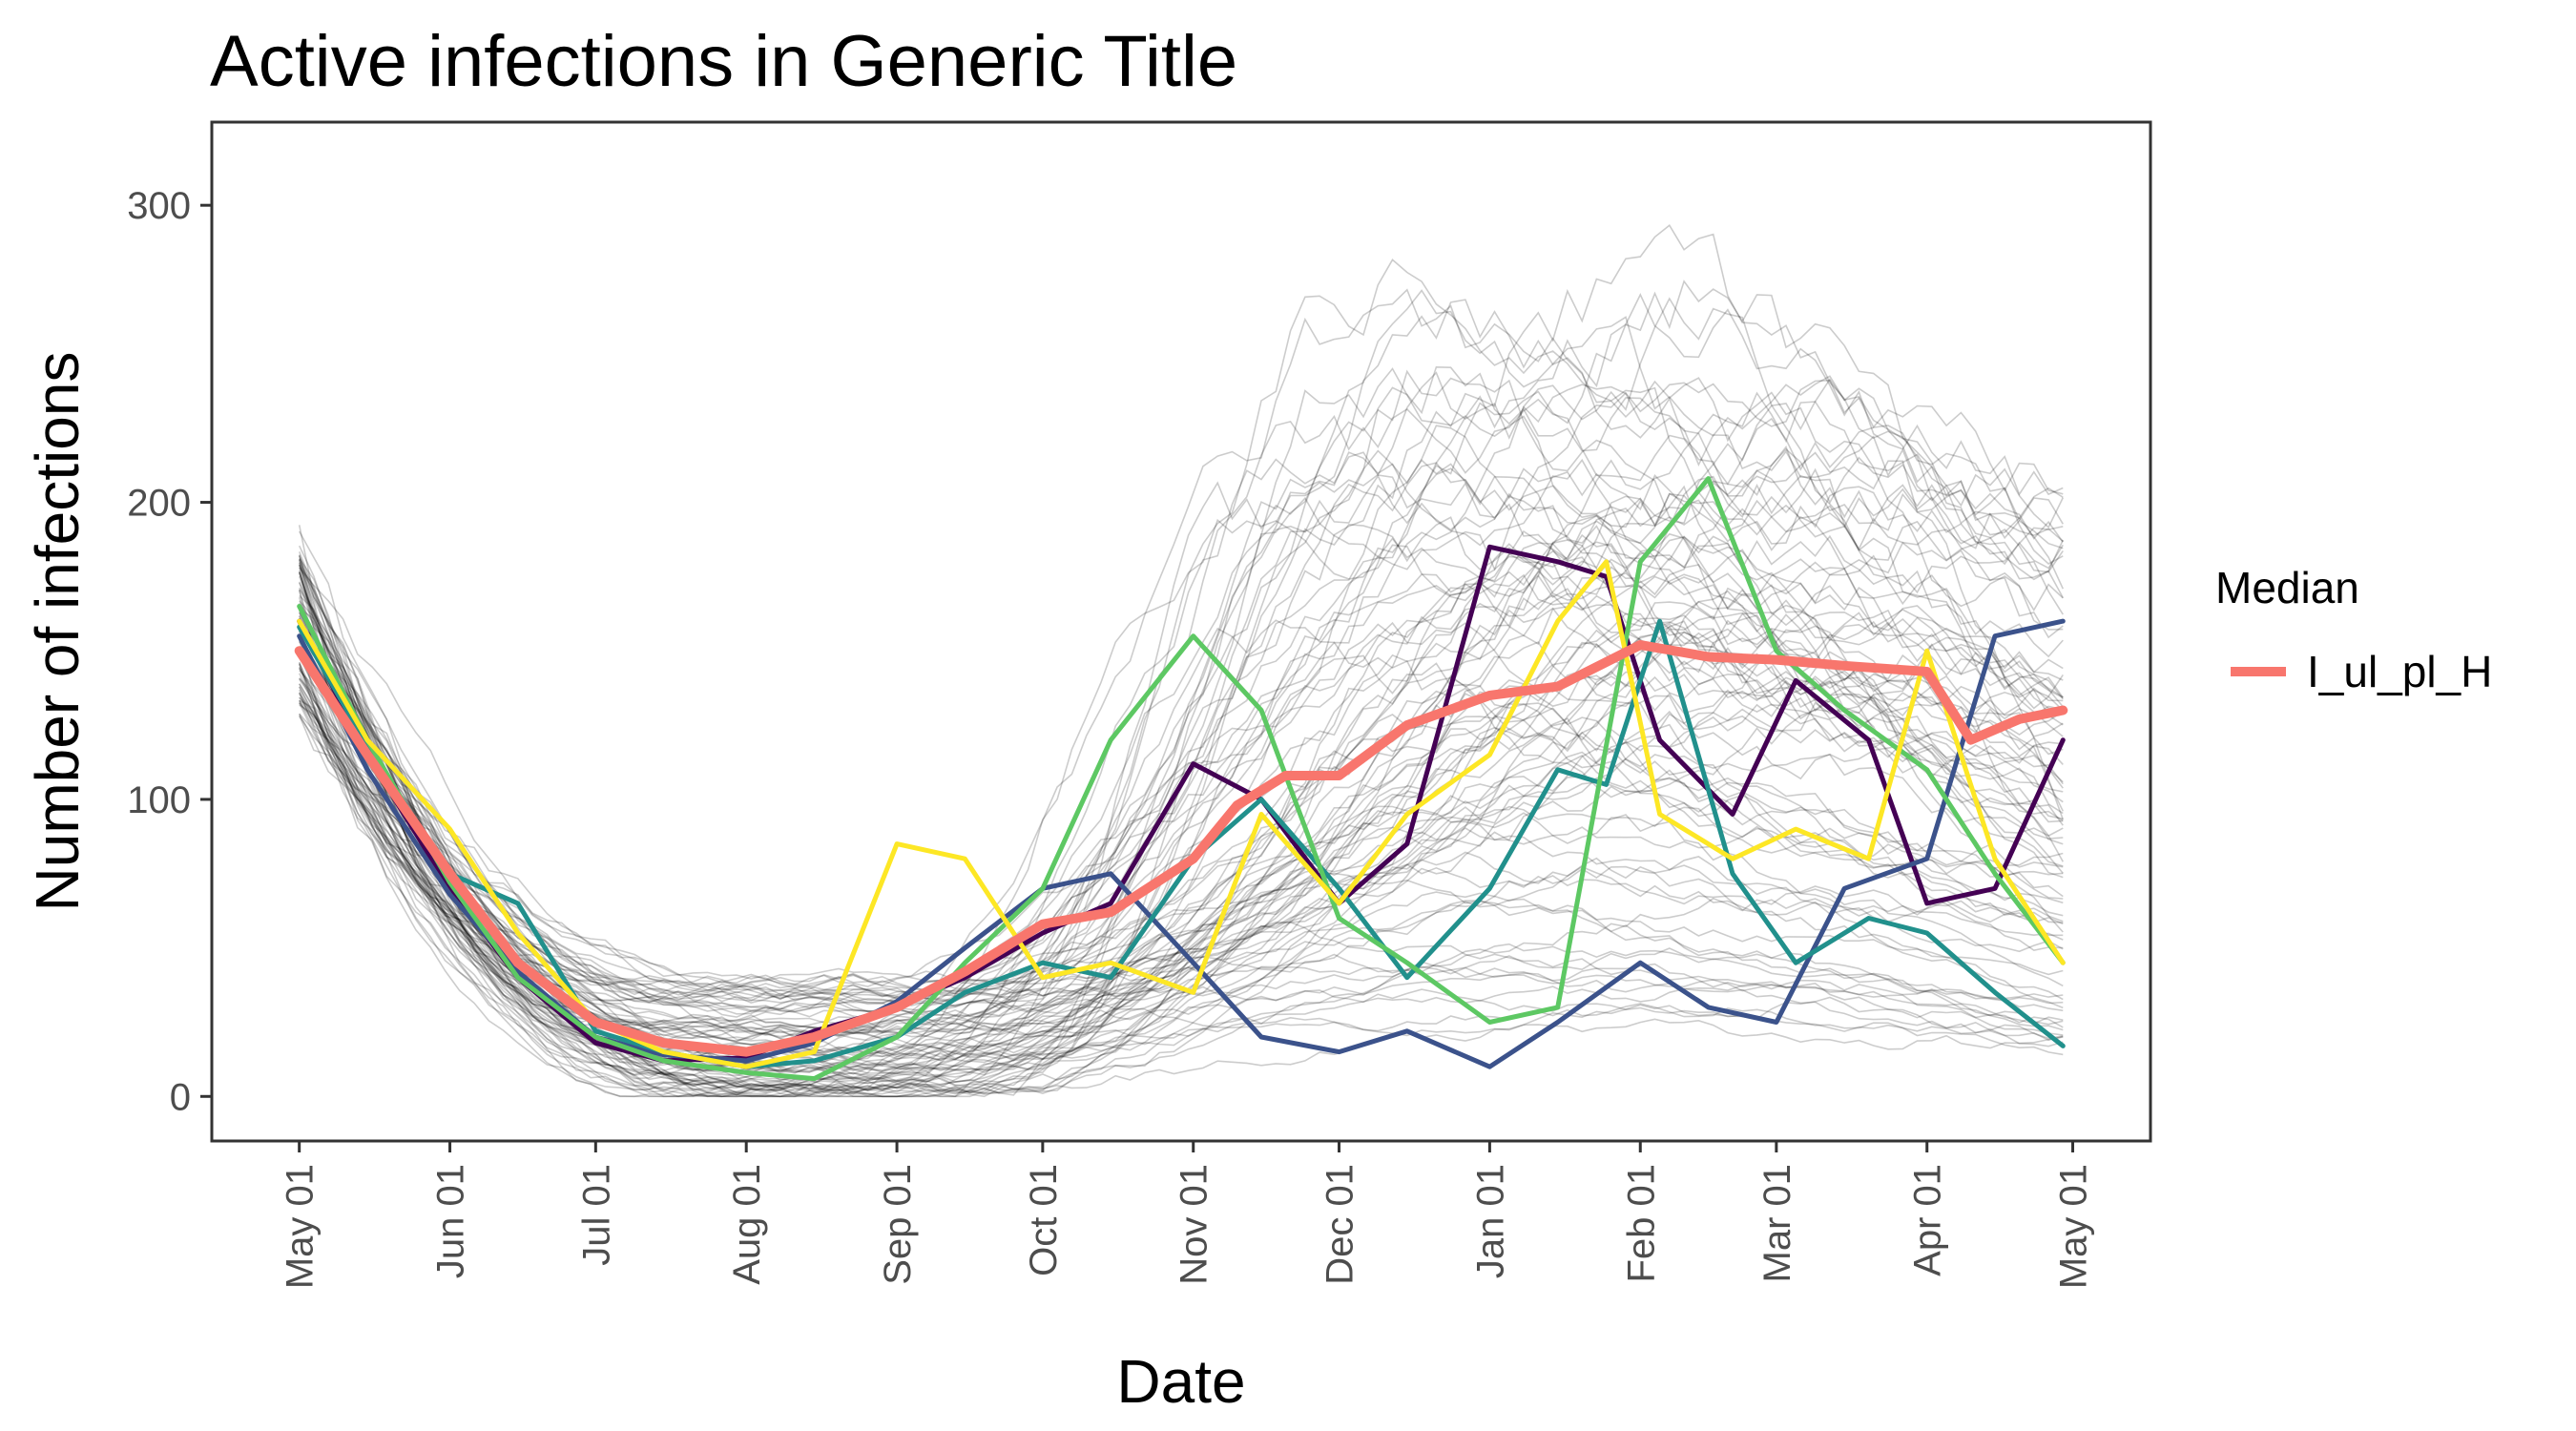  Describe the element at coordinates (1777, 1223) in the screenshot. I see `x-tick-label: Mar 01` at that location.